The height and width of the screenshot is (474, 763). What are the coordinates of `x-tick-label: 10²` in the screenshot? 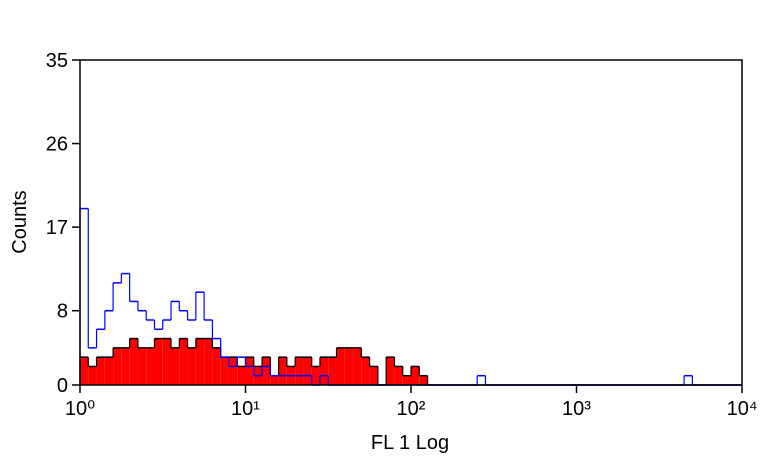 It's located at (411, 409).